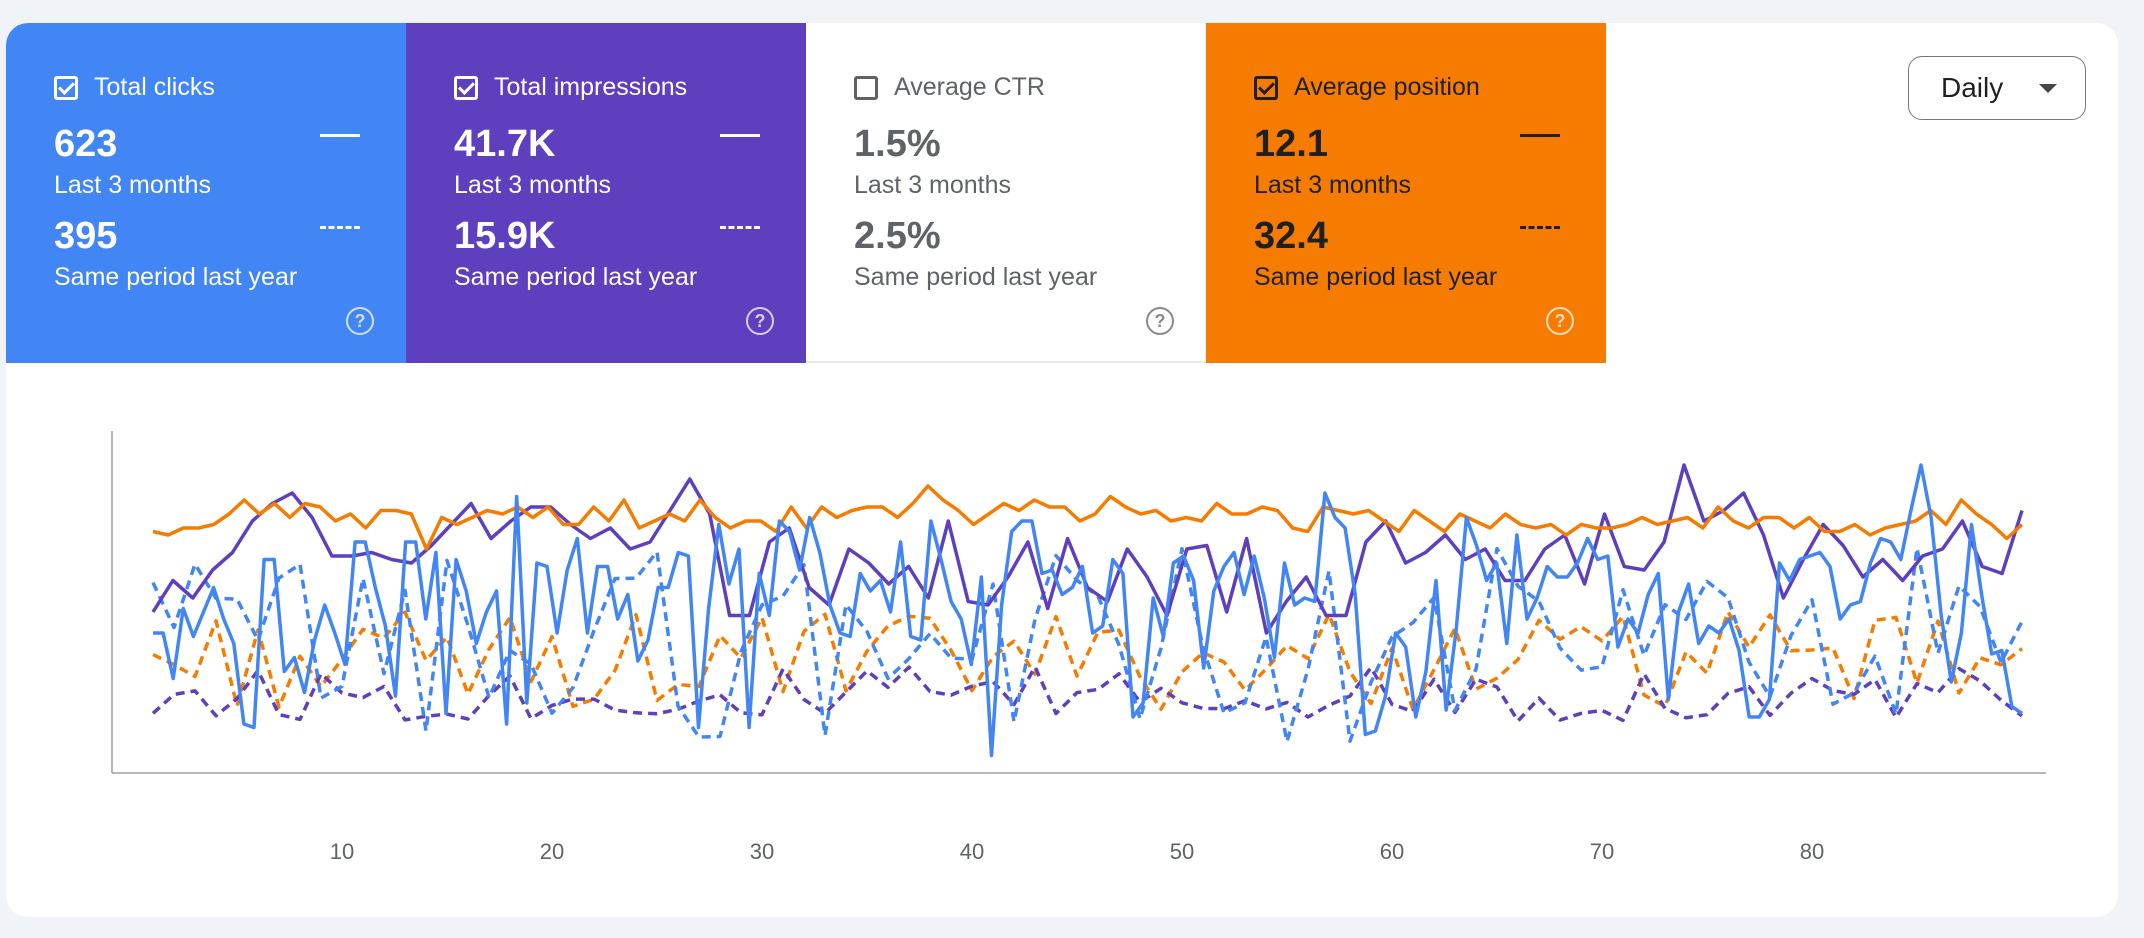  I want to click on x-tick-label: 60, so click(1392, 851).